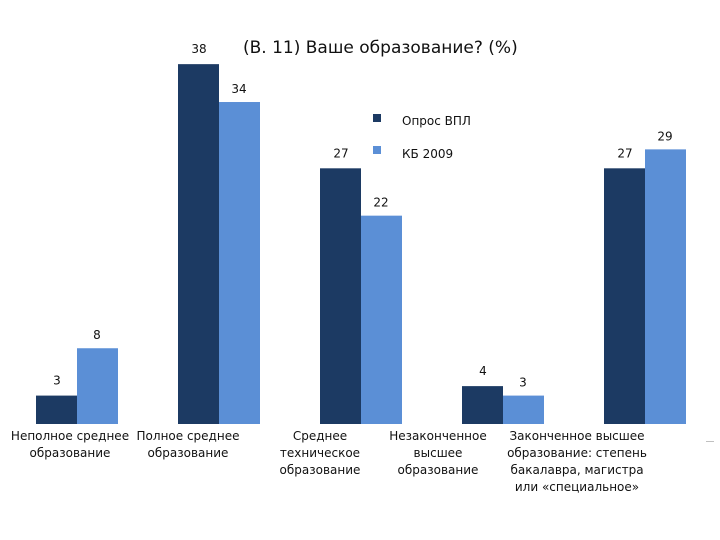 The height and width of the screenshot is (540, 720). What do you see at coordinates (523, 383) in the screenshot?
I see `data-label-kb2009-3: 3` at bounding box center [523, 383].